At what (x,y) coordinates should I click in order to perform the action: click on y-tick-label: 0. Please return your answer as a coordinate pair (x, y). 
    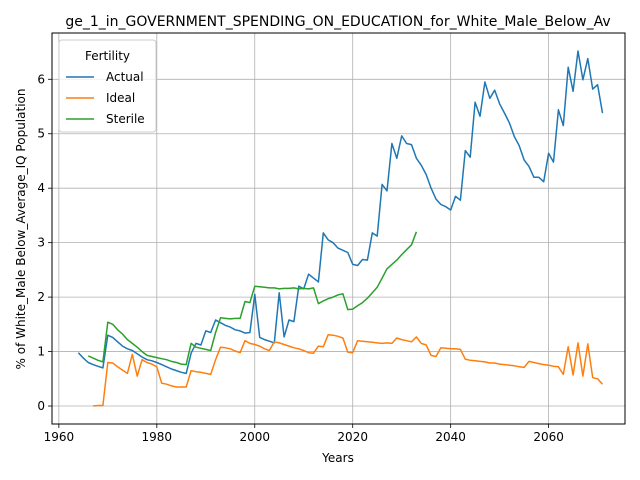
    Looking at the image, I should click on (41, 406).